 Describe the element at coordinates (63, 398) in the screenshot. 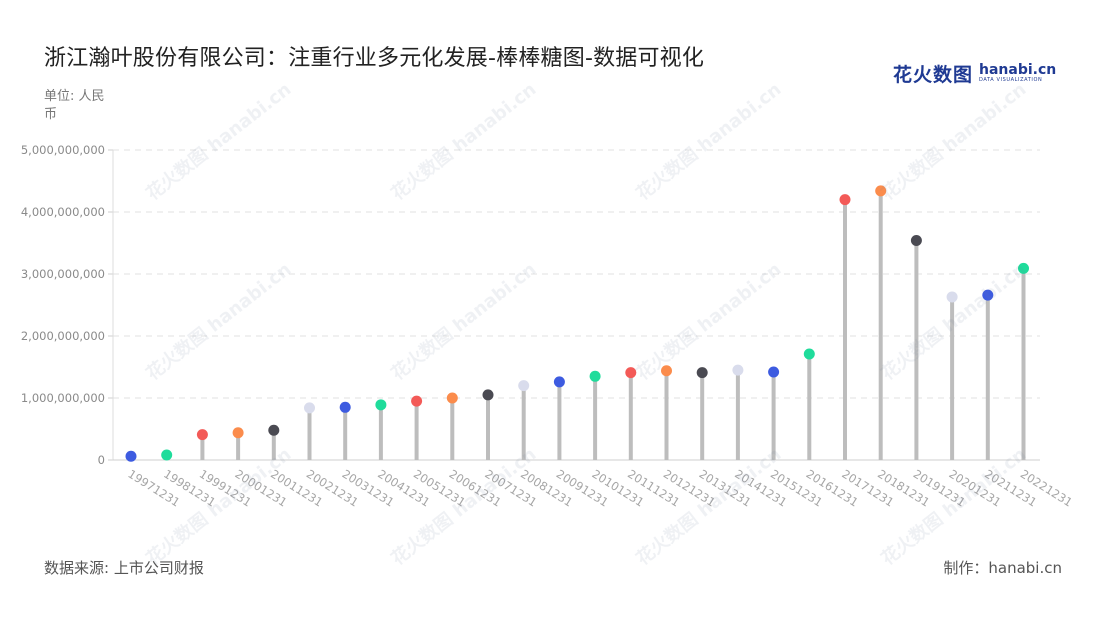

I see `y-tick-label: 1,000,000,000` at that location.